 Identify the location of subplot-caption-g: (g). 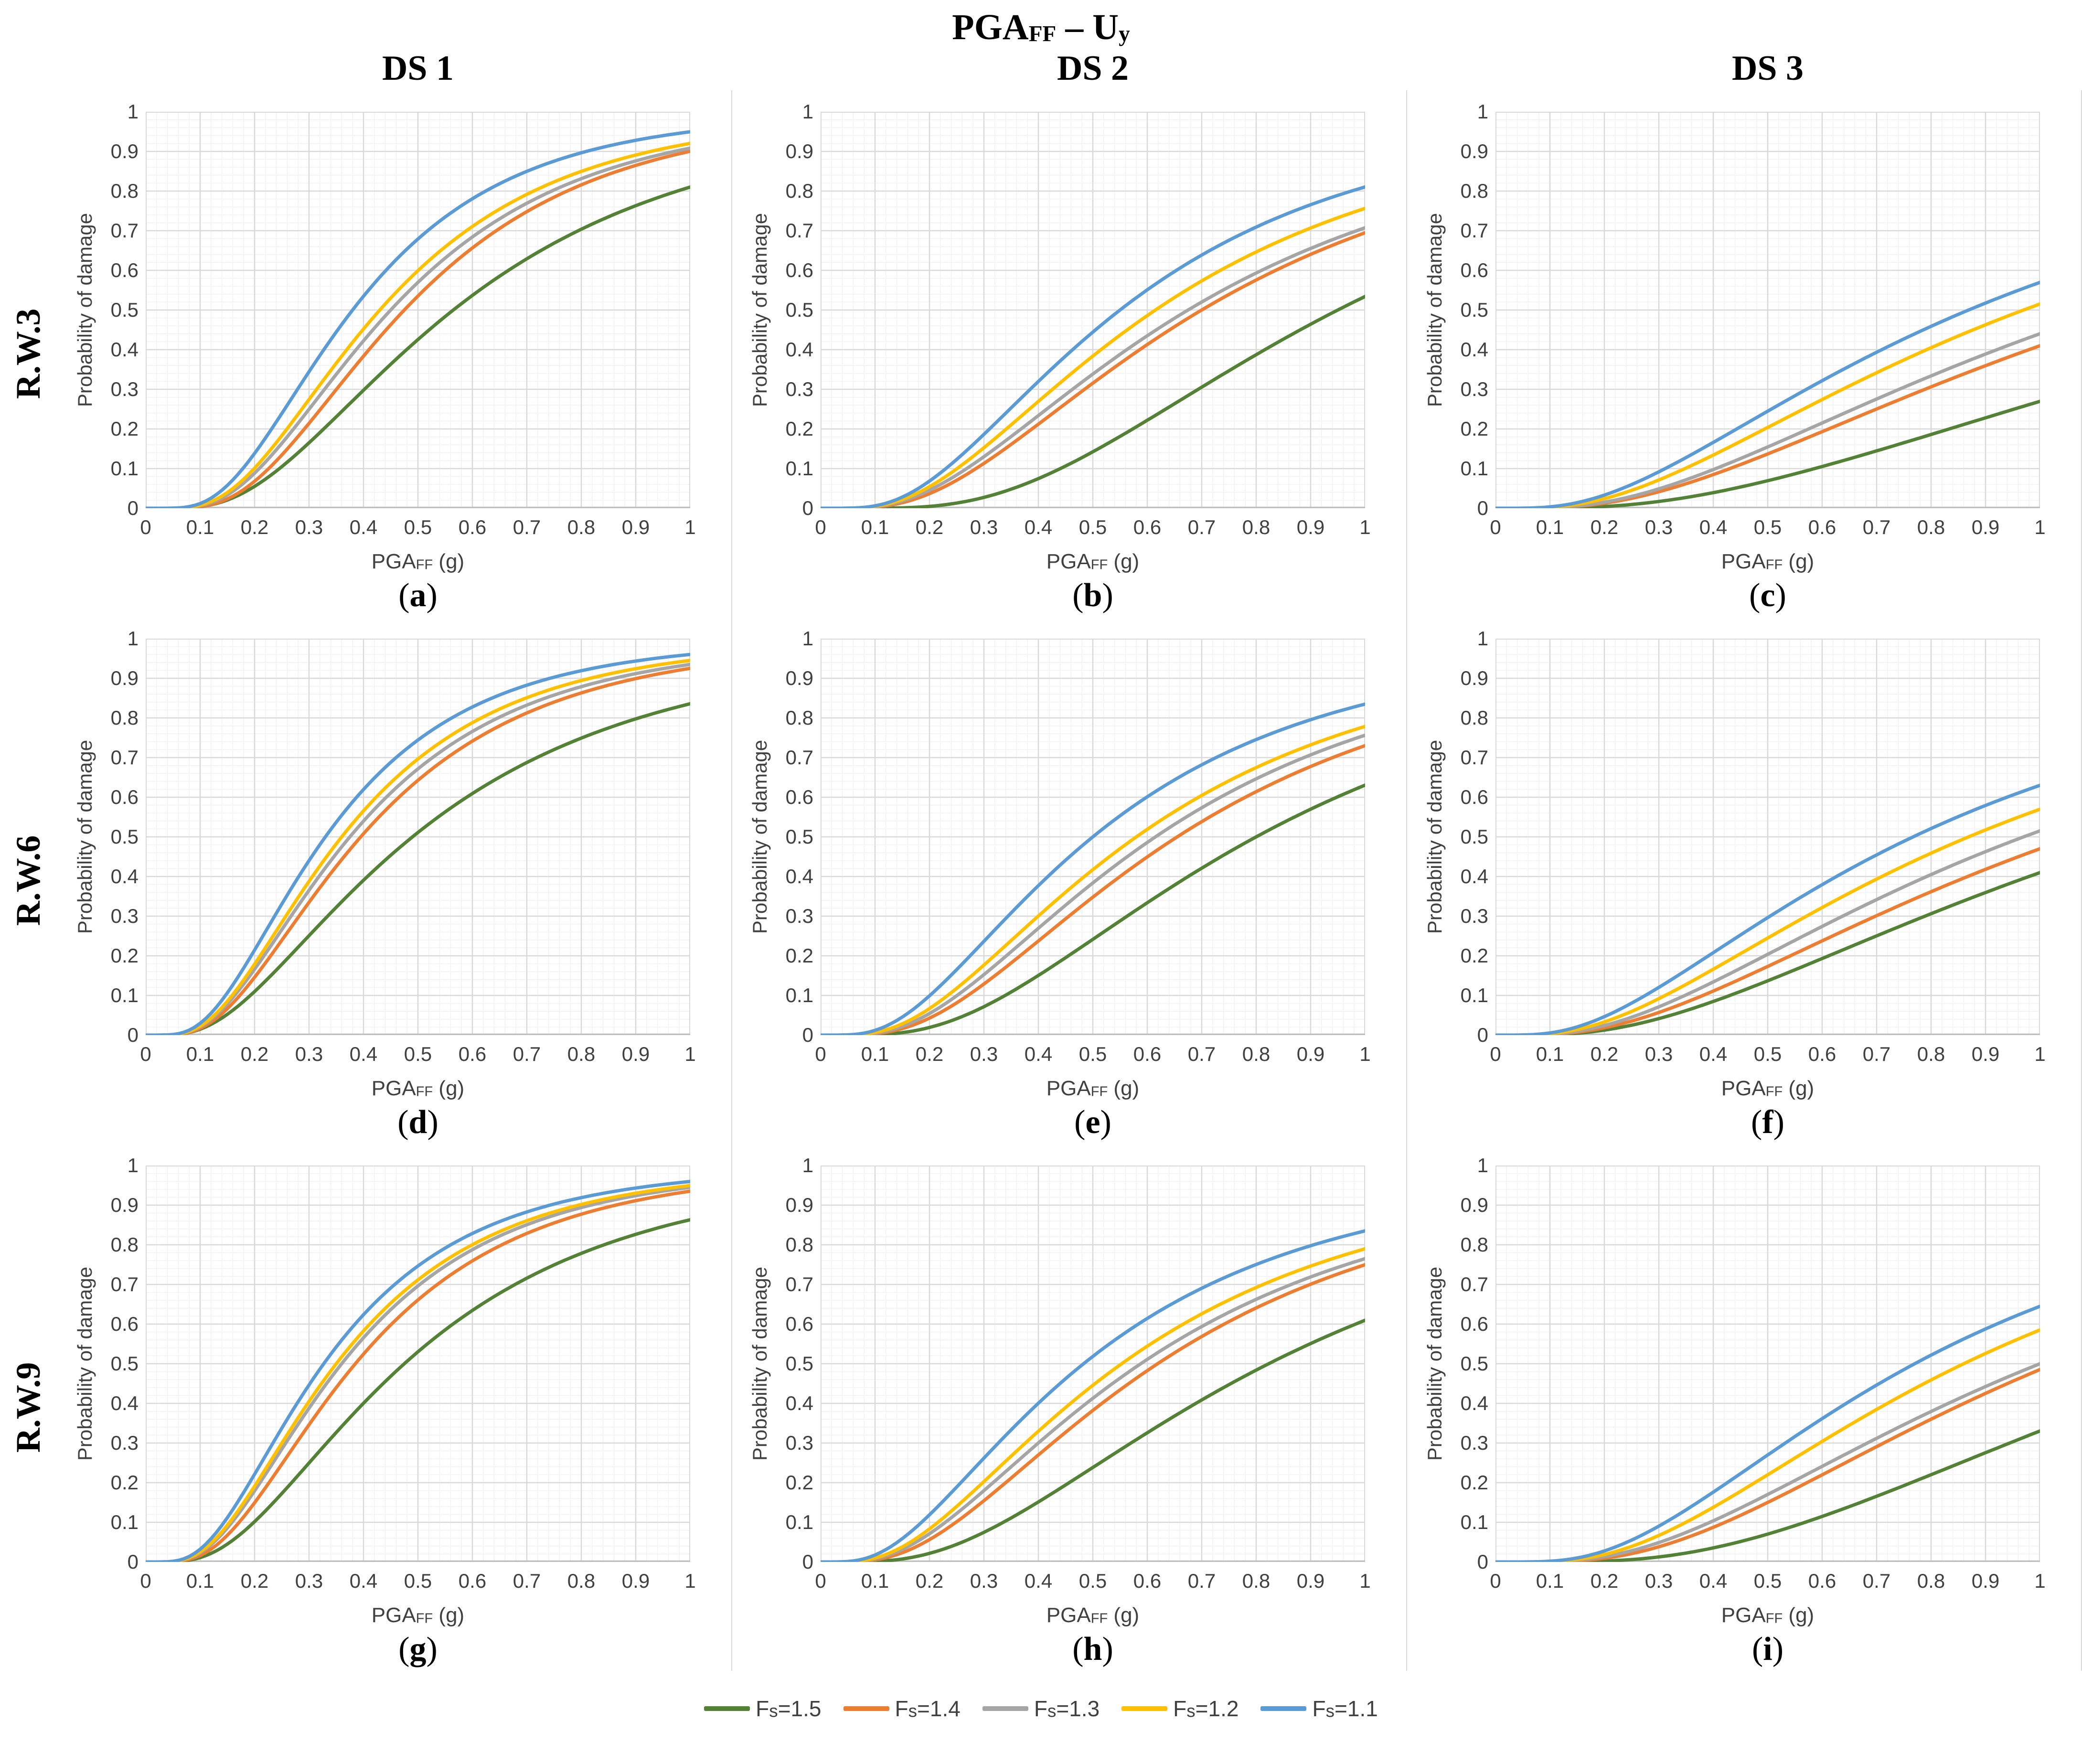
(418, 1649).